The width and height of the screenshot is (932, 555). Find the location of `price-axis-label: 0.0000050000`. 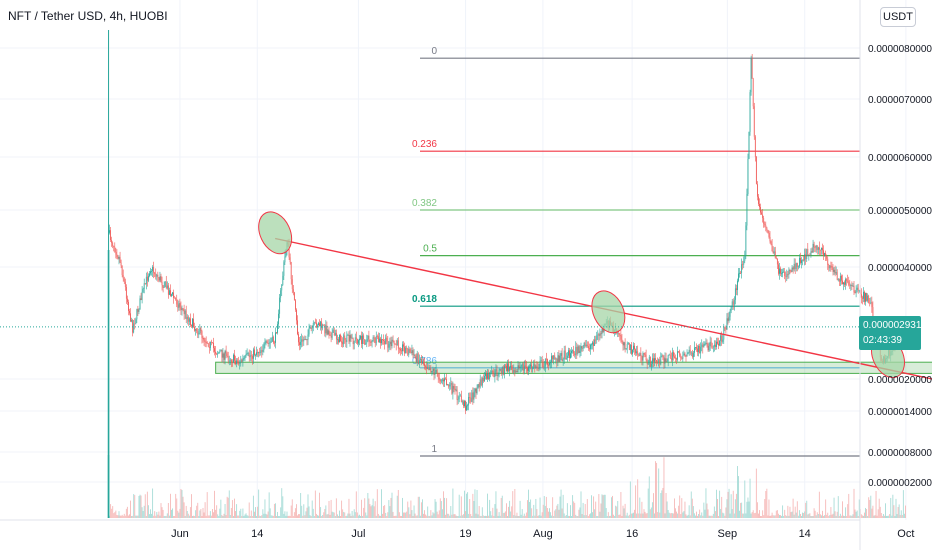

price-axis-label: 0.0000050000 is located at coordinates (900, 211).